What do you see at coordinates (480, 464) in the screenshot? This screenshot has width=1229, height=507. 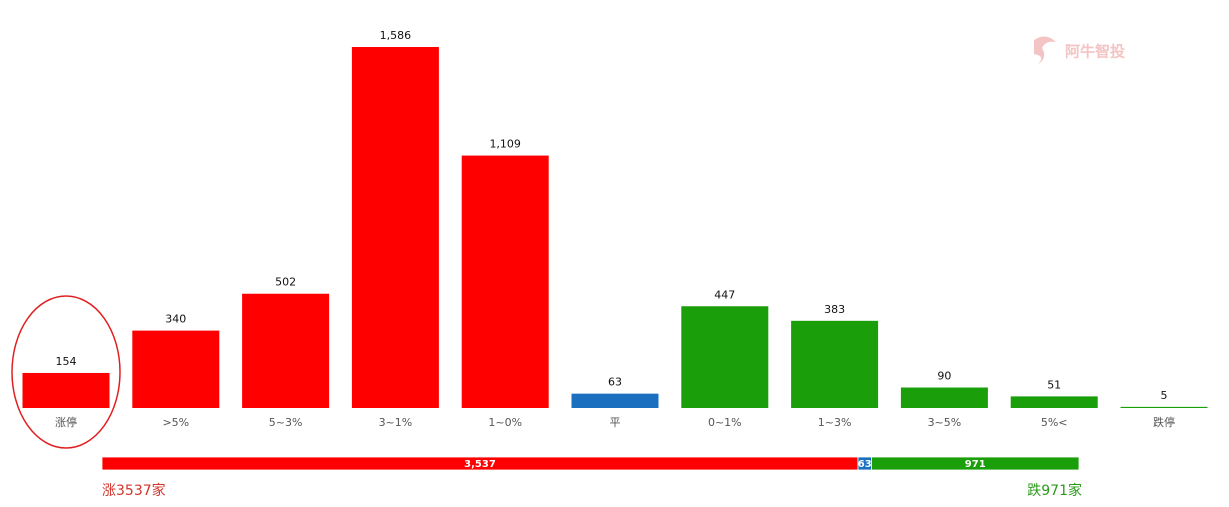 I see `summary-label: 3,537` at bounding box center [480, 464].